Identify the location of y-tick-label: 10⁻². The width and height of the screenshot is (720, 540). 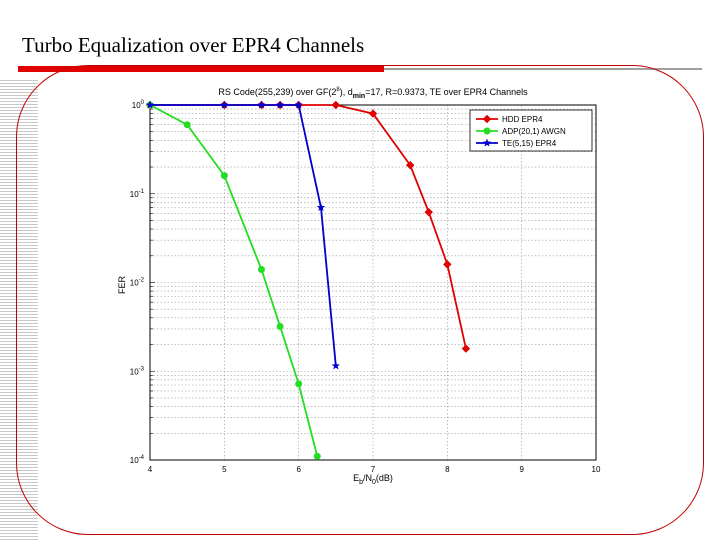
(137, 283).